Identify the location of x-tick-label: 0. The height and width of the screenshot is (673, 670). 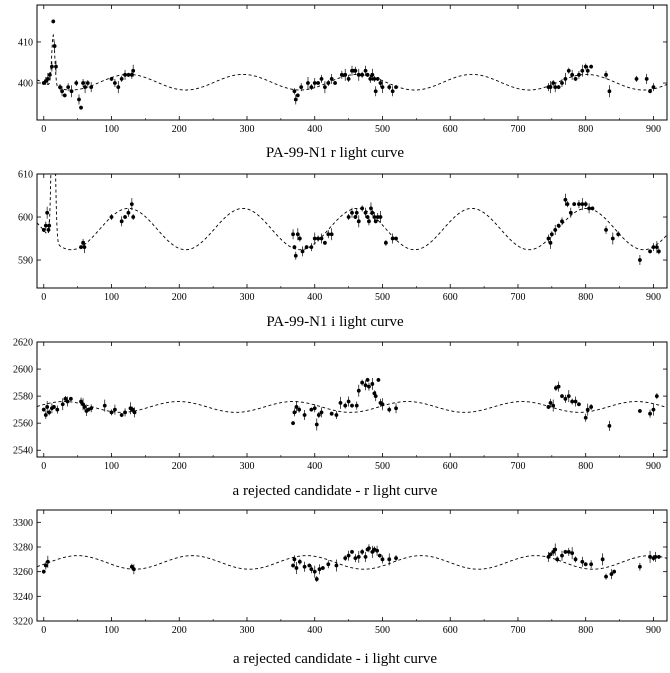
(43, 129).